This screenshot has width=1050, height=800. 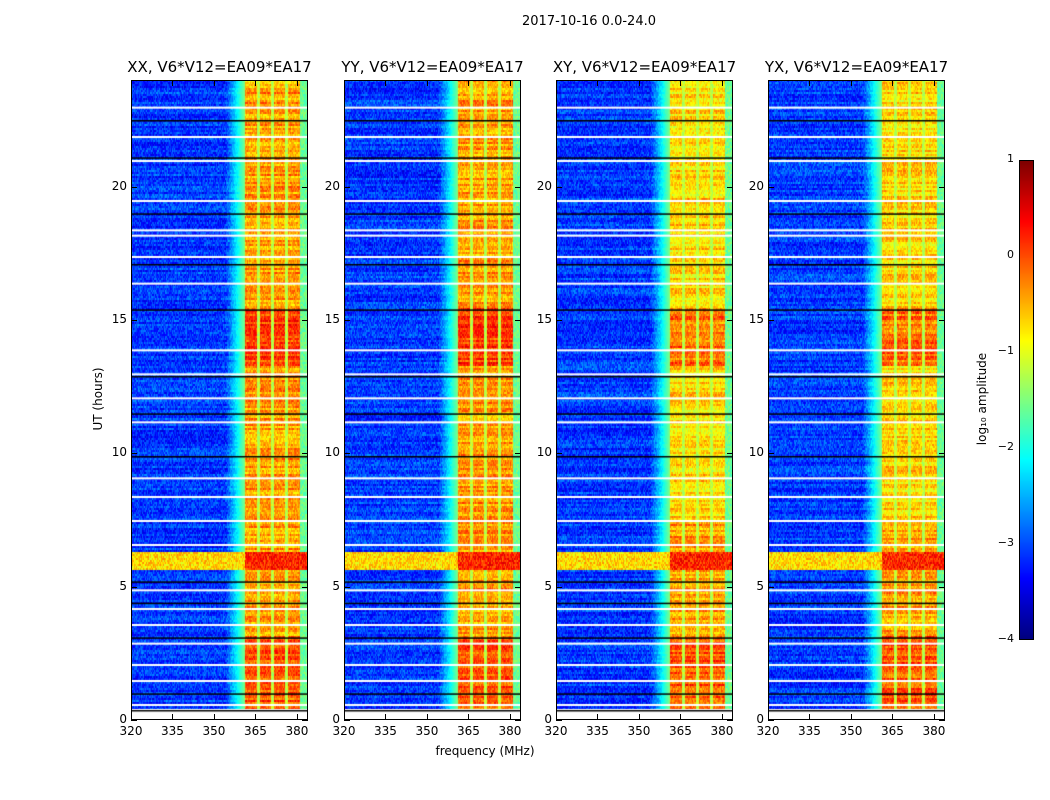 I want to click on plot-frame, so click(x=432, y=400).